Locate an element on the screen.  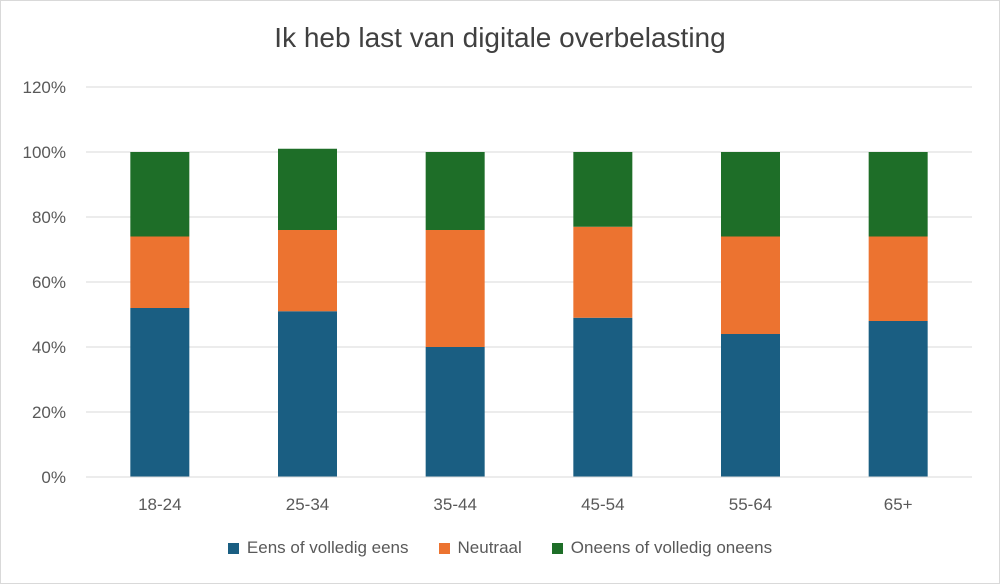
legend-label: Eens of volledig eens is located at coordinates (327, 547).